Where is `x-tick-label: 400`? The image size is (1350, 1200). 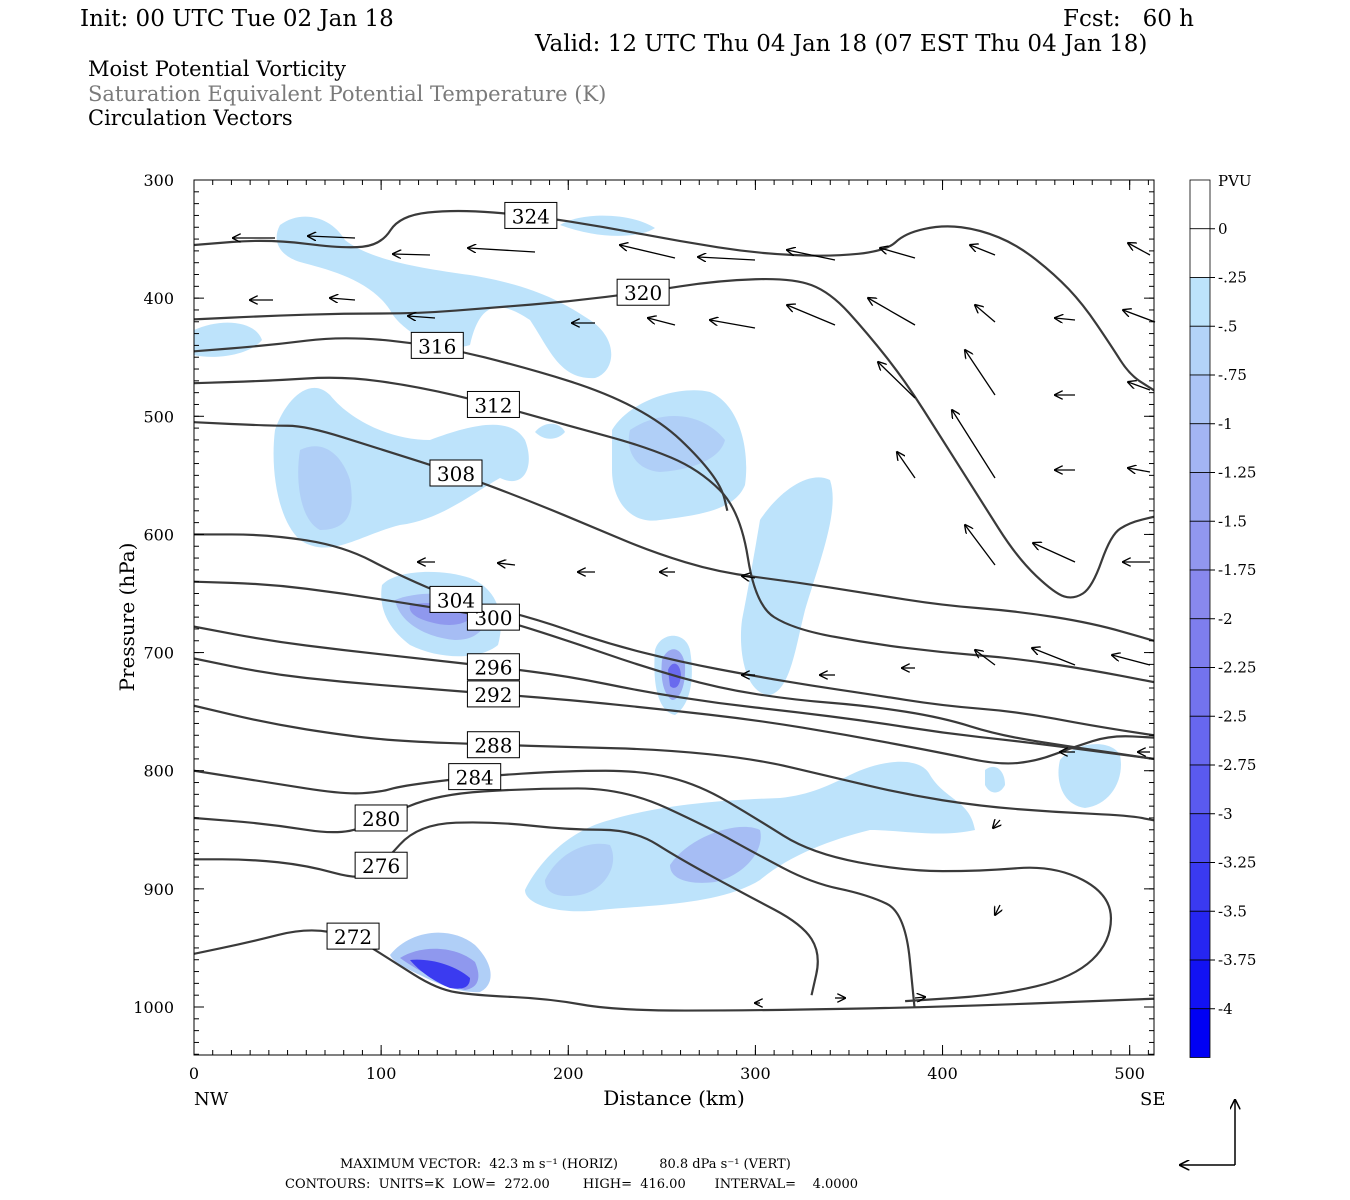 x-tick-label: 400 is located at coordinates (942, 1073).